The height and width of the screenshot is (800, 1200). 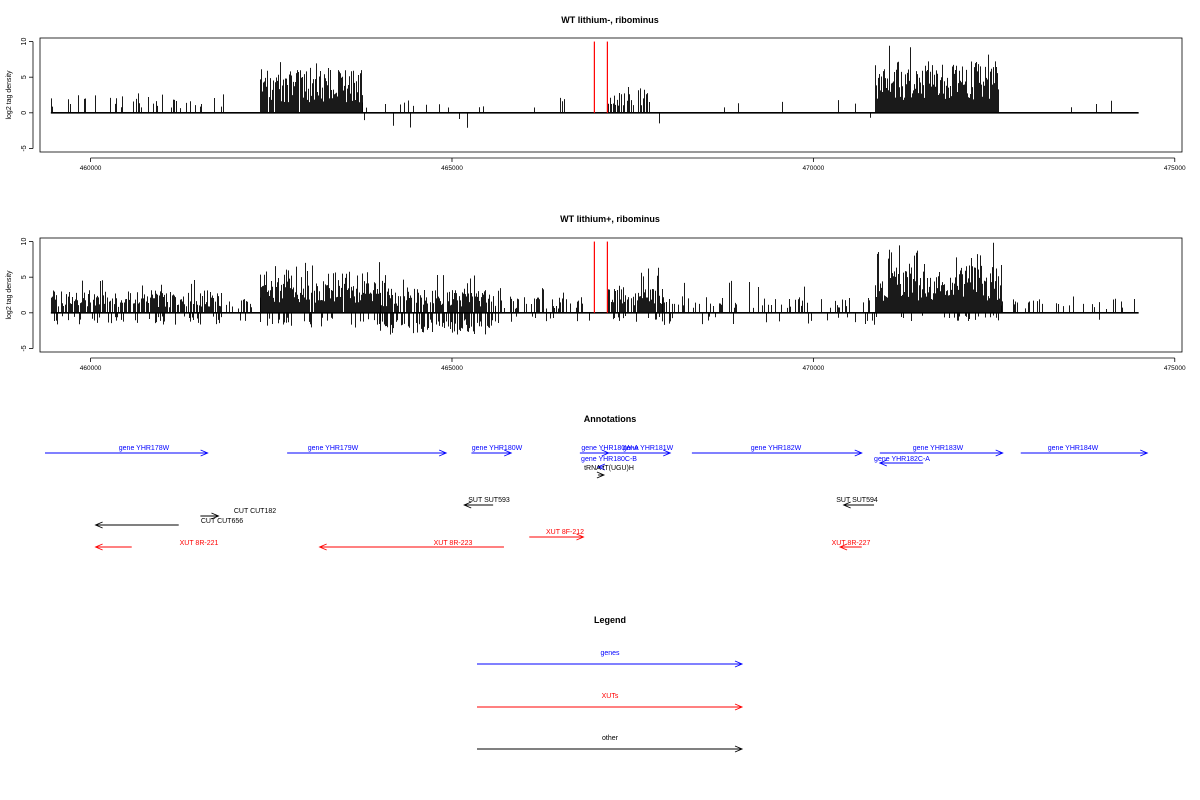 I want to click on feature-label: XUT 8R-227, so click(x=851, y=543).